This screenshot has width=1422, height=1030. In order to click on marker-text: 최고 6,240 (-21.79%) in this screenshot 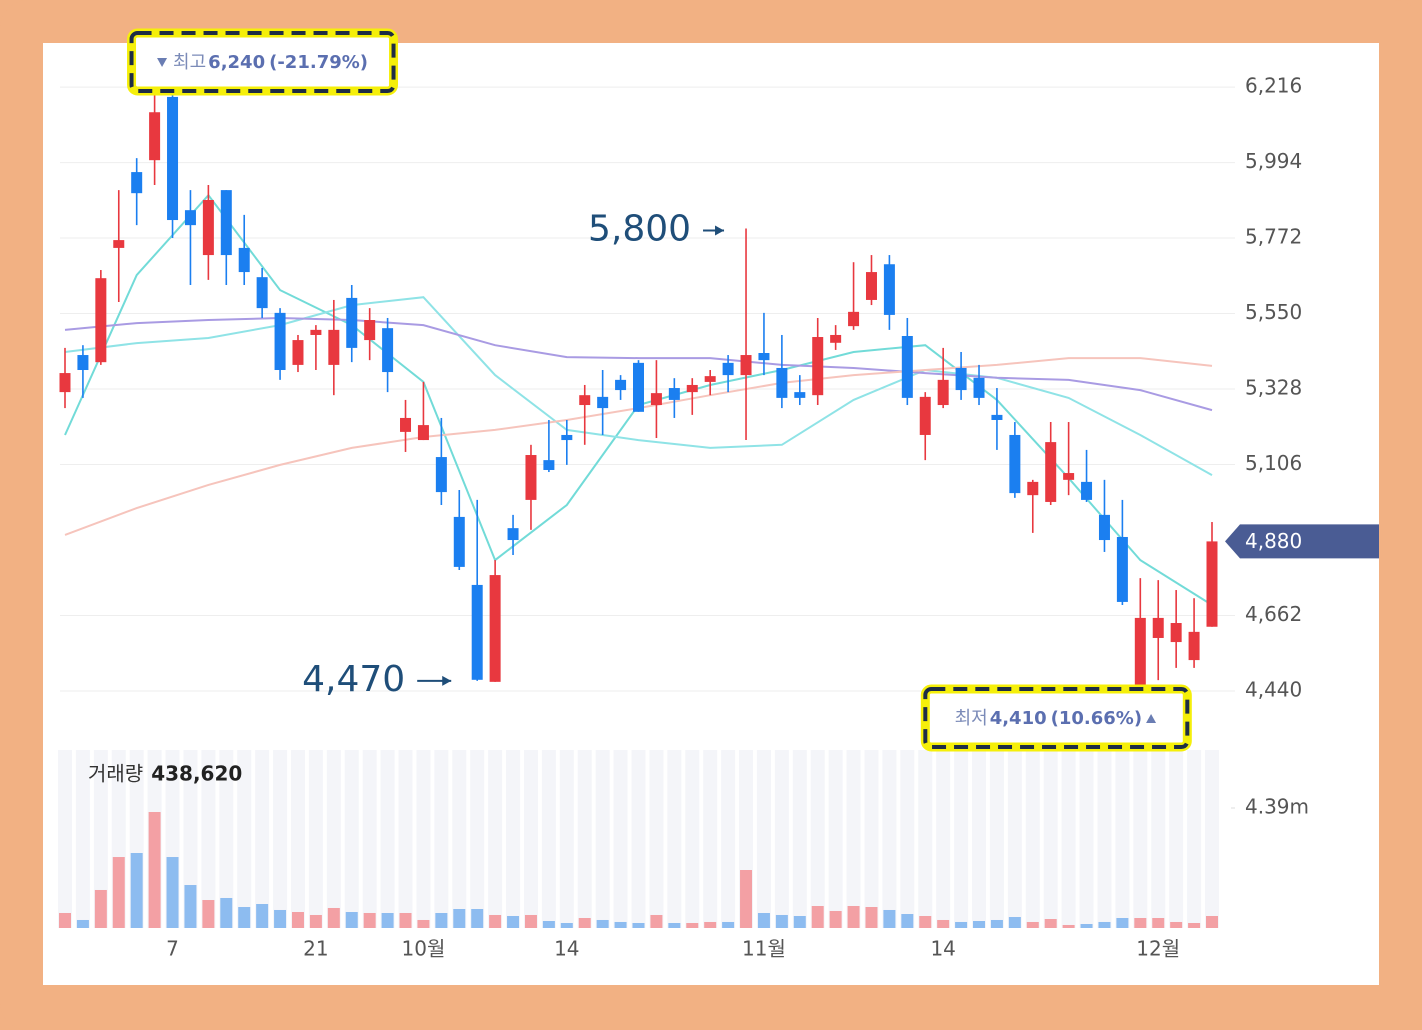, I will do `click(262, 62)`.